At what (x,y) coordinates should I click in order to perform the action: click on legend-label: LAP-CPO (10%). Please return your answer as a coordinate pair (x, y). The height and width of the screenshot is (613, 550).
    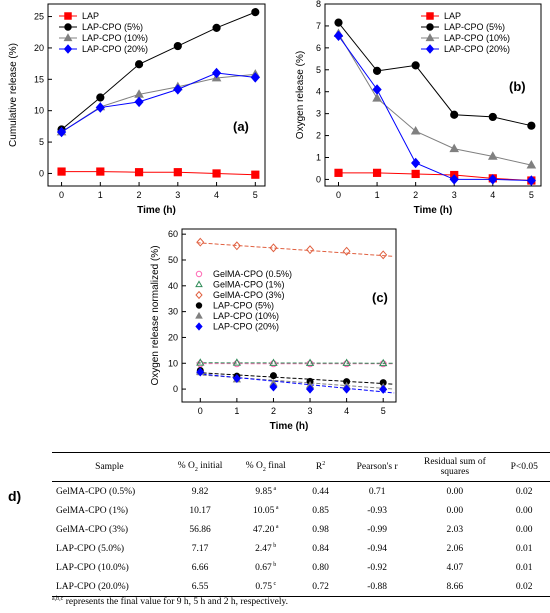
    Looking at the image, I should click on (477, 38).